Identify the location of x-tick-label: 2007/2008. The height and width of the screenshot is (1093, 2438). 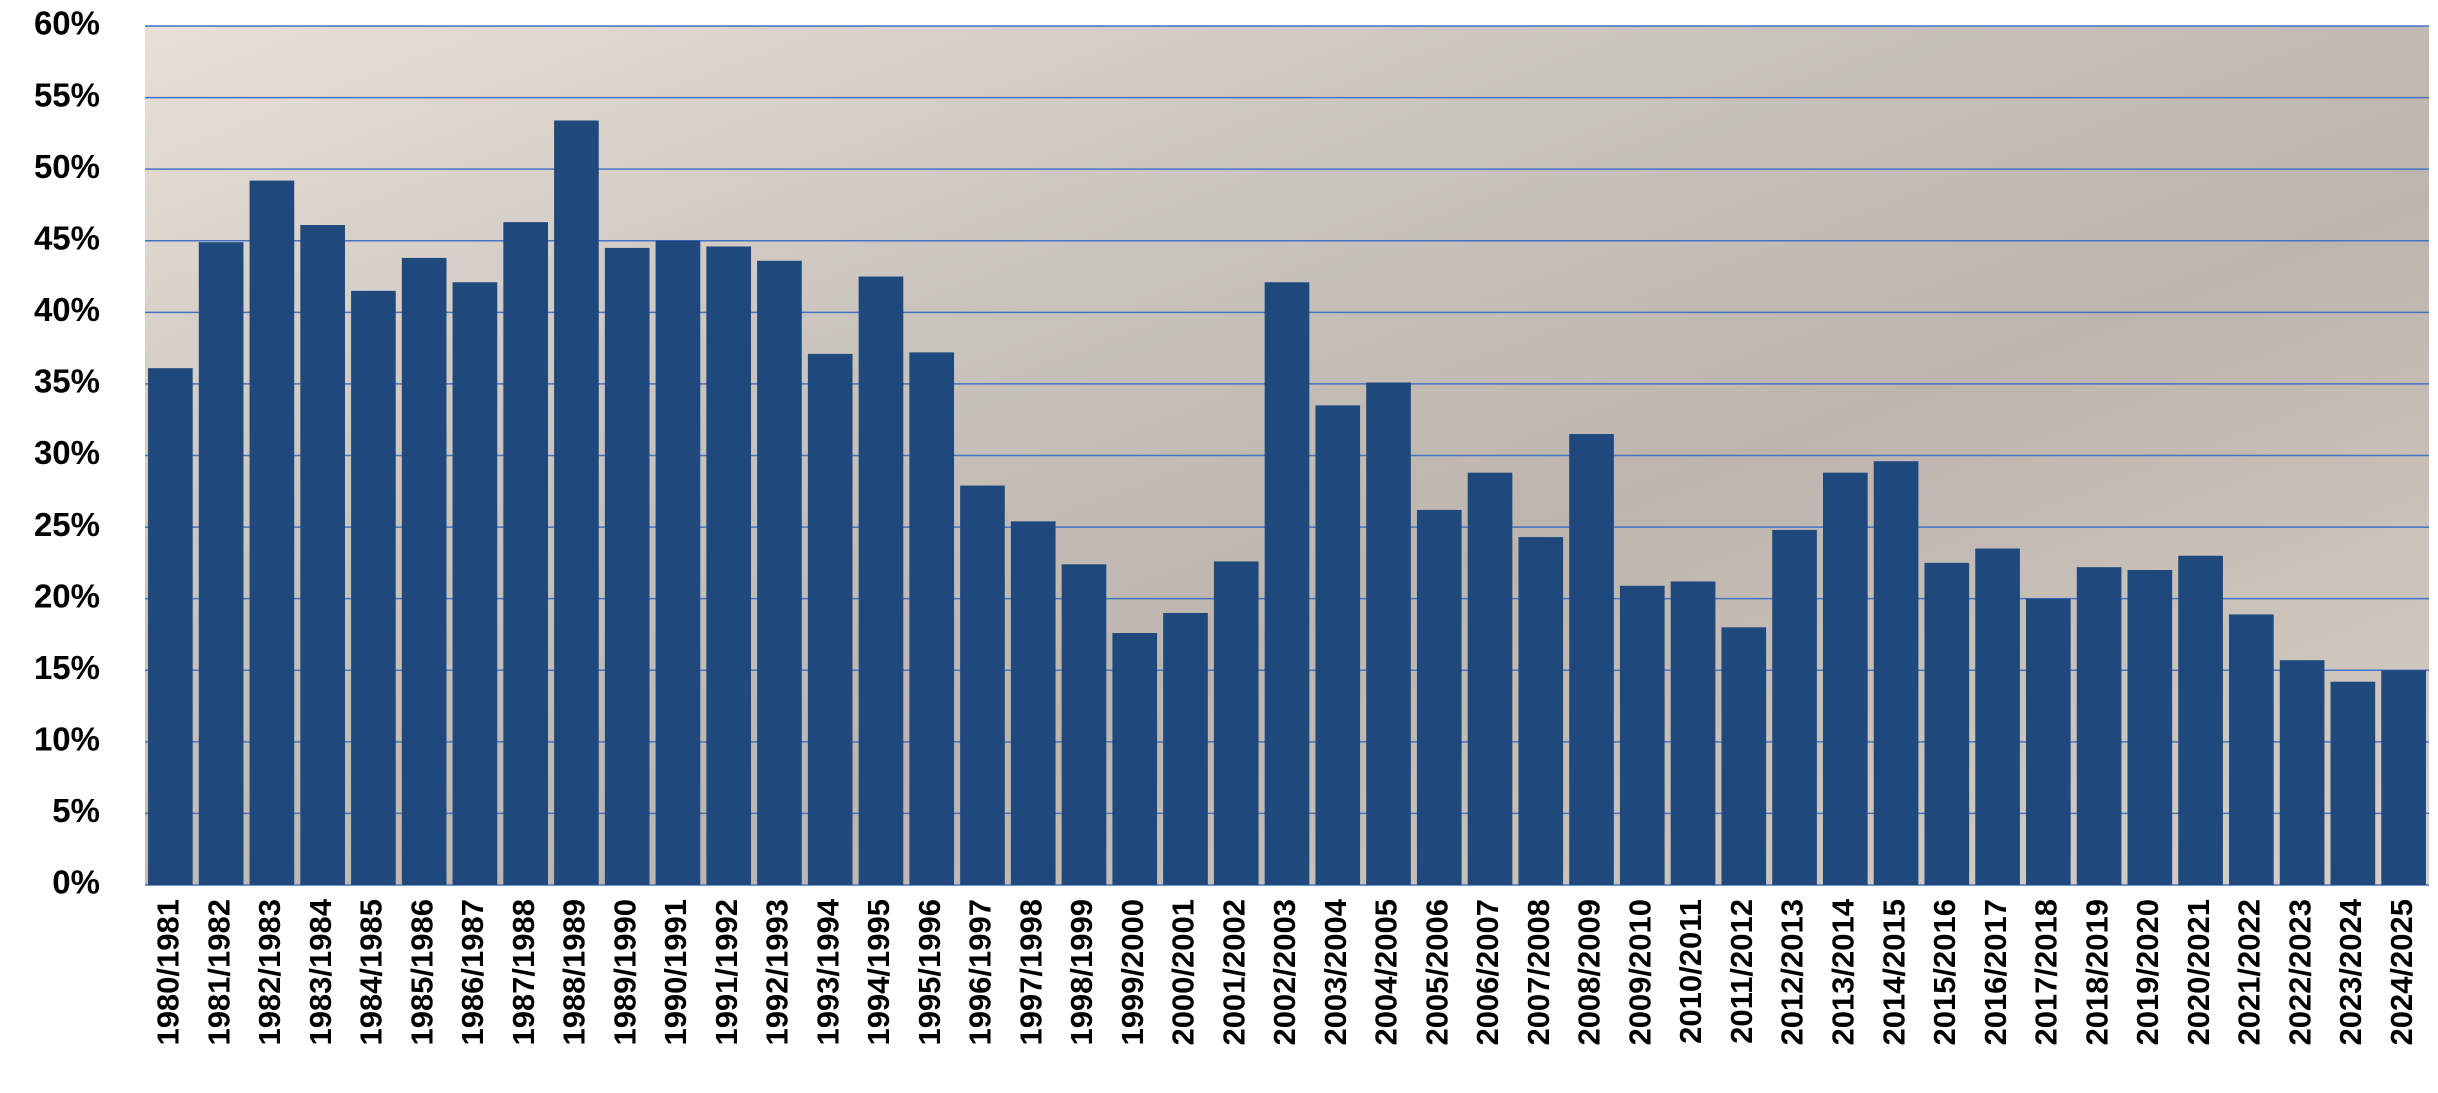
(1538, 972).